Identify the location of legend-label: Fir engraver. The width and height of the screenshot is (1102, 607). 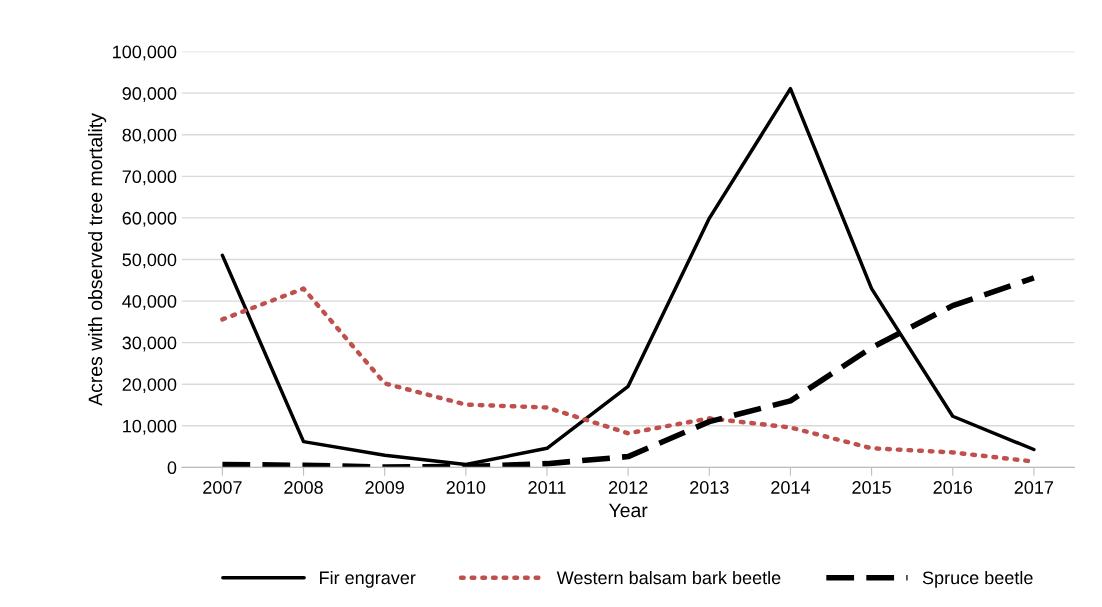
(368, 579).